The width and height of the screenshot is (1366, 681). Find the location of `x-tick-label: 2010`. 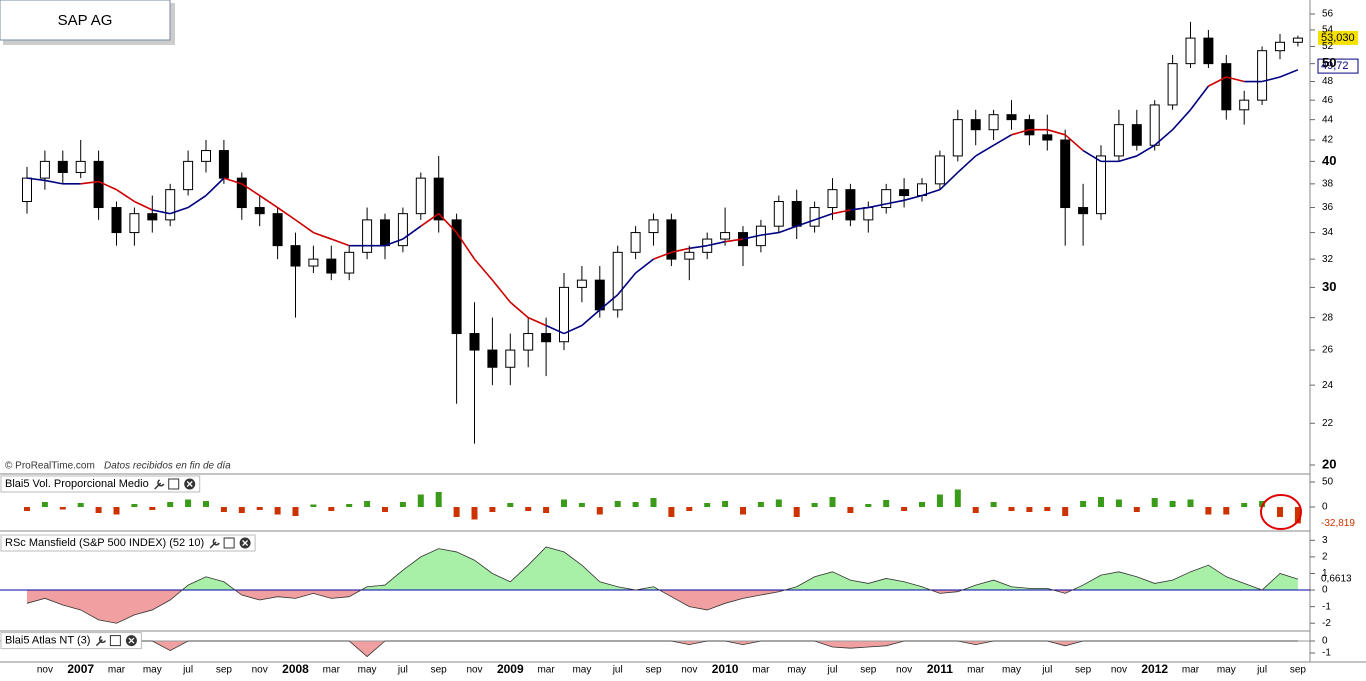

x-tick-label: 2010 is located at coordinates (725, 669).